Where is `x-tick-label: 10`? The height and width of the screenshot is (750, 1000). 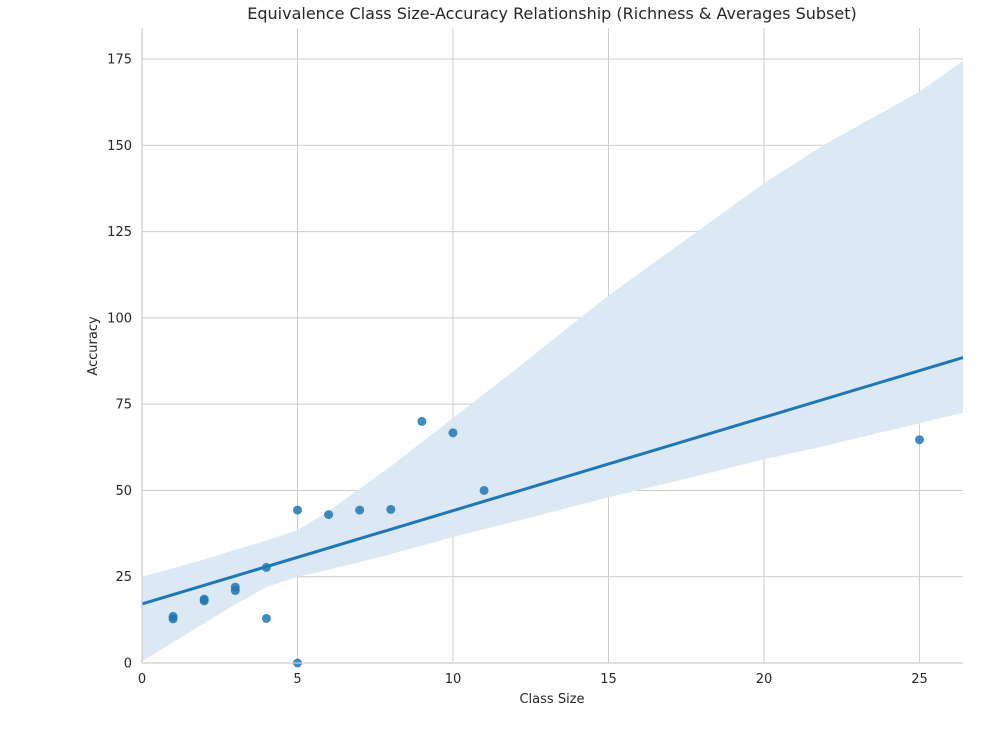 x-tick-label: 10 is located at coordinates (453, 679).